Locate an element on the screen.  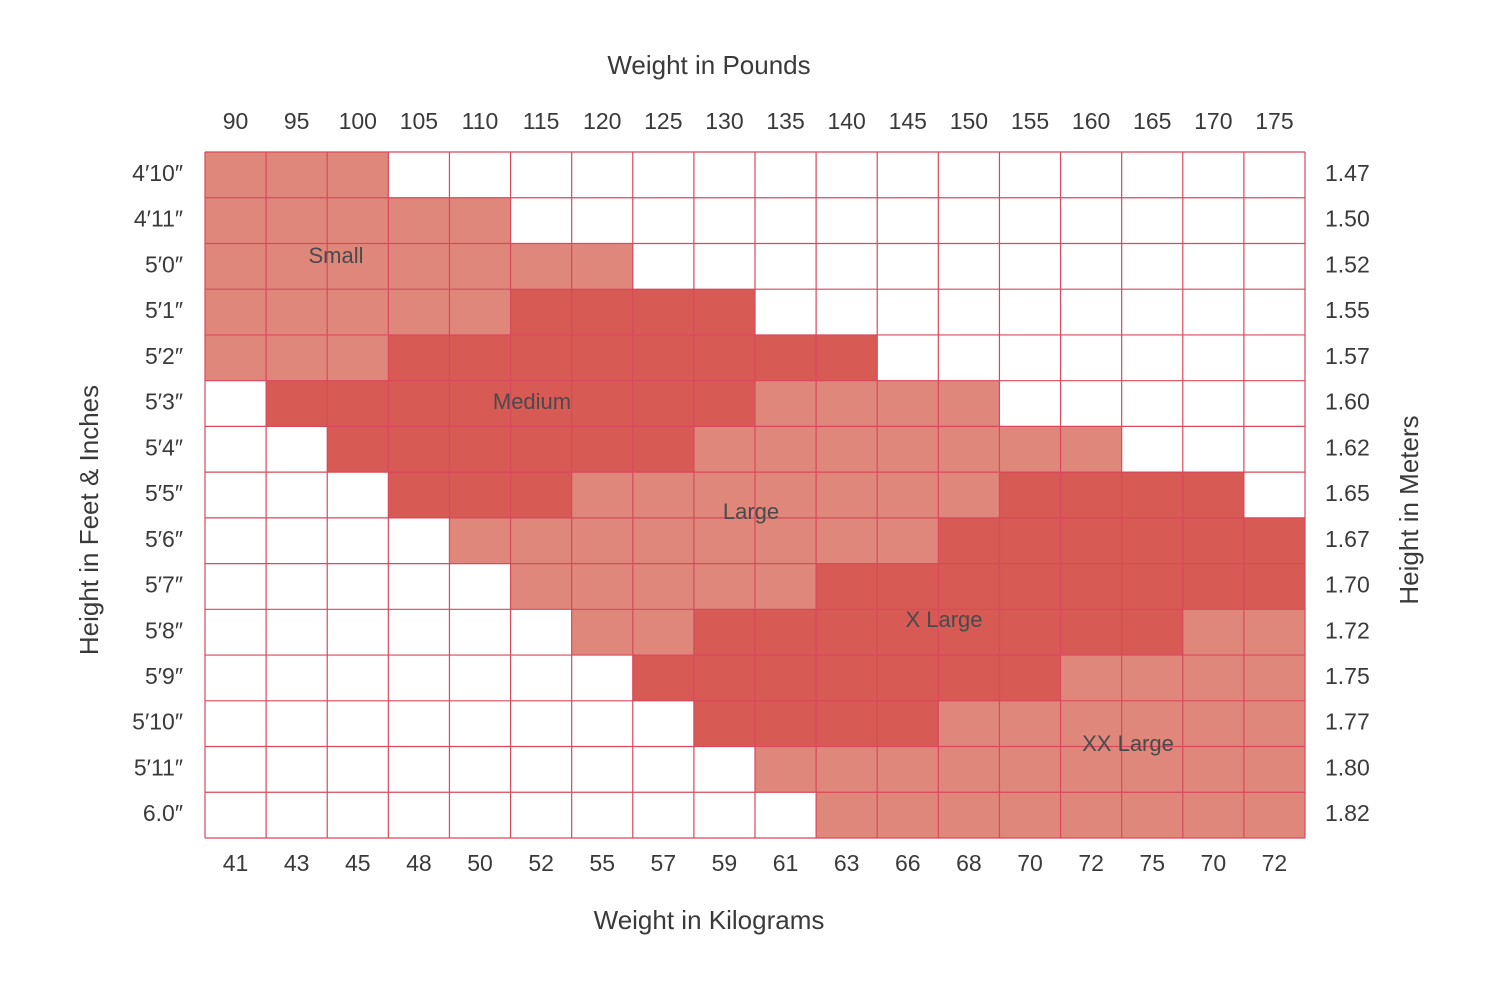
kilogram-label: 75 is located at coordinates (1152, 863).